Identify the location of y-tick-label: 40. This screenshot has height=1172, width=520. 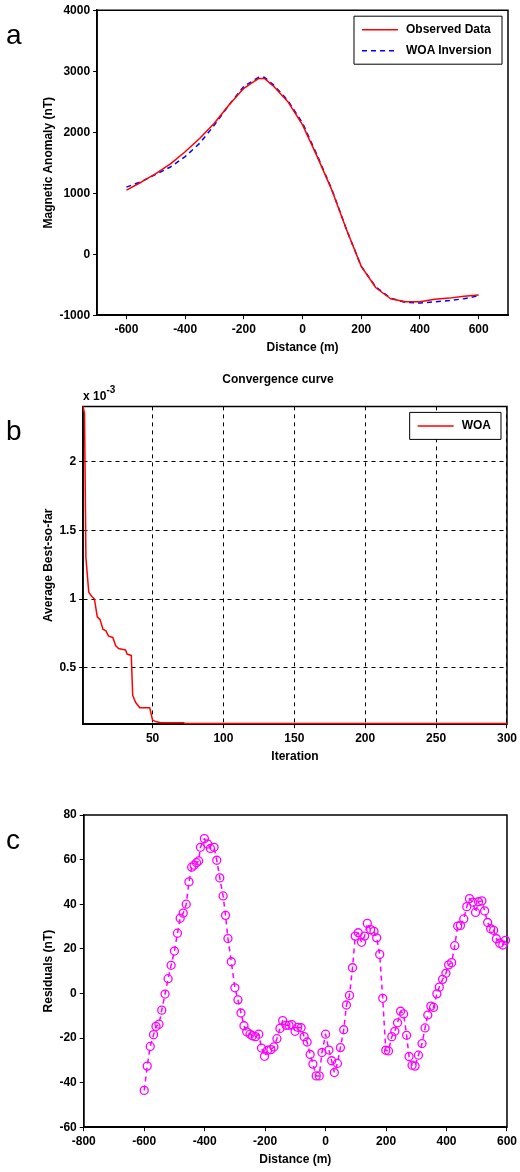
(70, 903).